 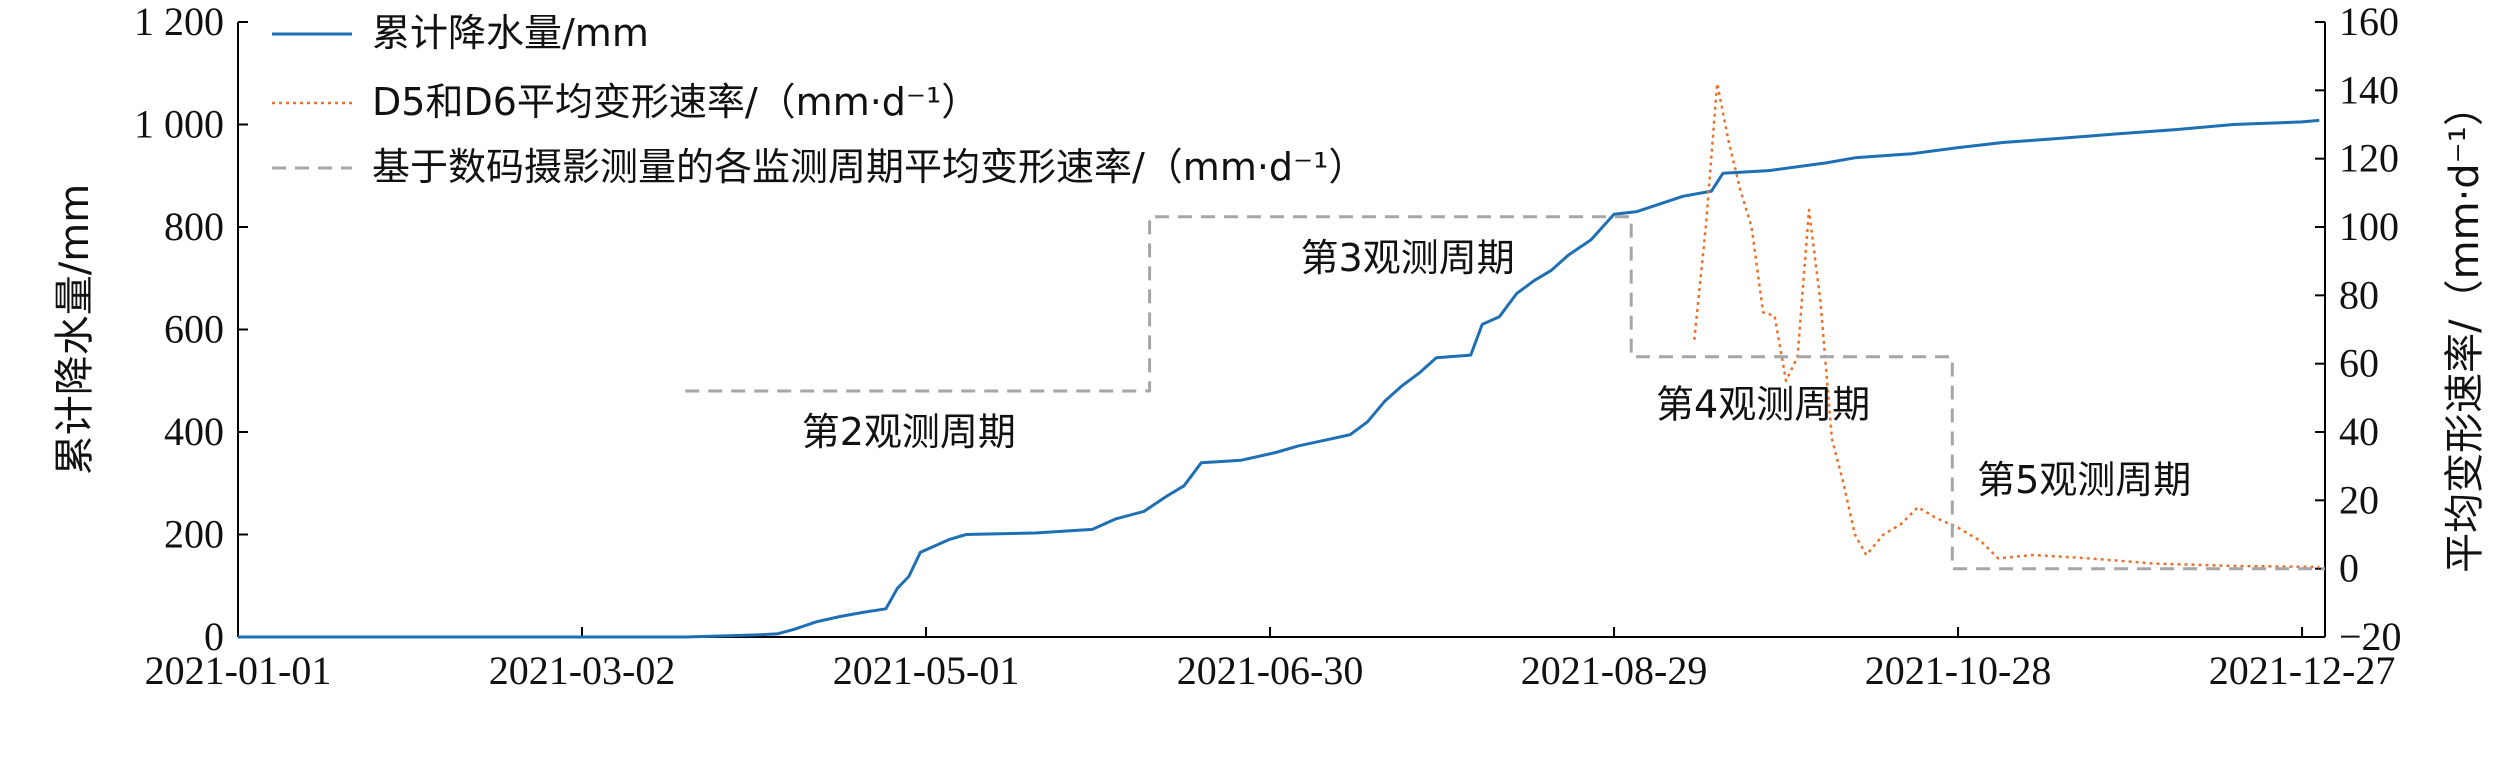 What do you see at coordinates (1270, 670) in the screenshot?
I see `x-tick-label: 2021-06-30` at bounding box center [1270, 670].